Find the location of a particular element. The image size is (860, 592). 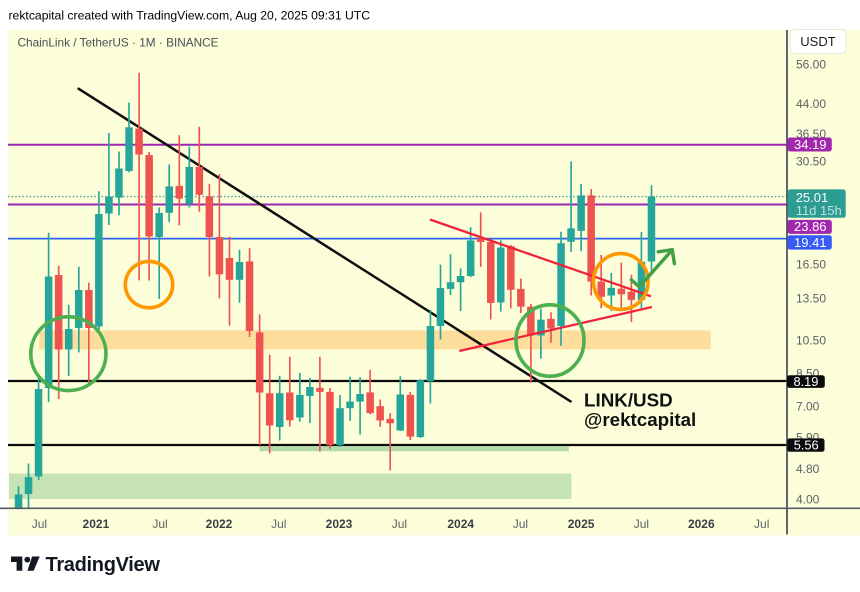

svg-text: 7.00 is located at coordinates (808, 407).